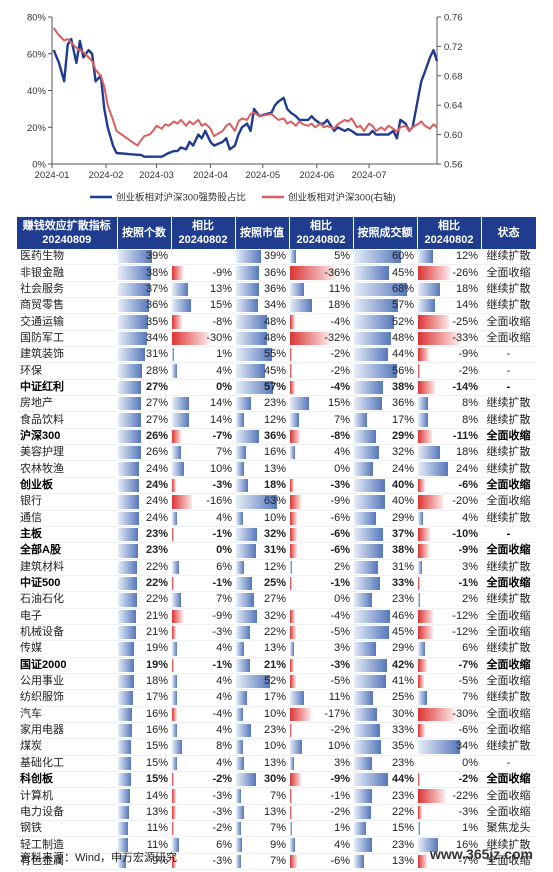 The width and height of the screenshot is (553, 872). I want to click on table-row: 国防军工 34% -30% 48% -32% 48% -33% 全面收缩, so click(276, 339).